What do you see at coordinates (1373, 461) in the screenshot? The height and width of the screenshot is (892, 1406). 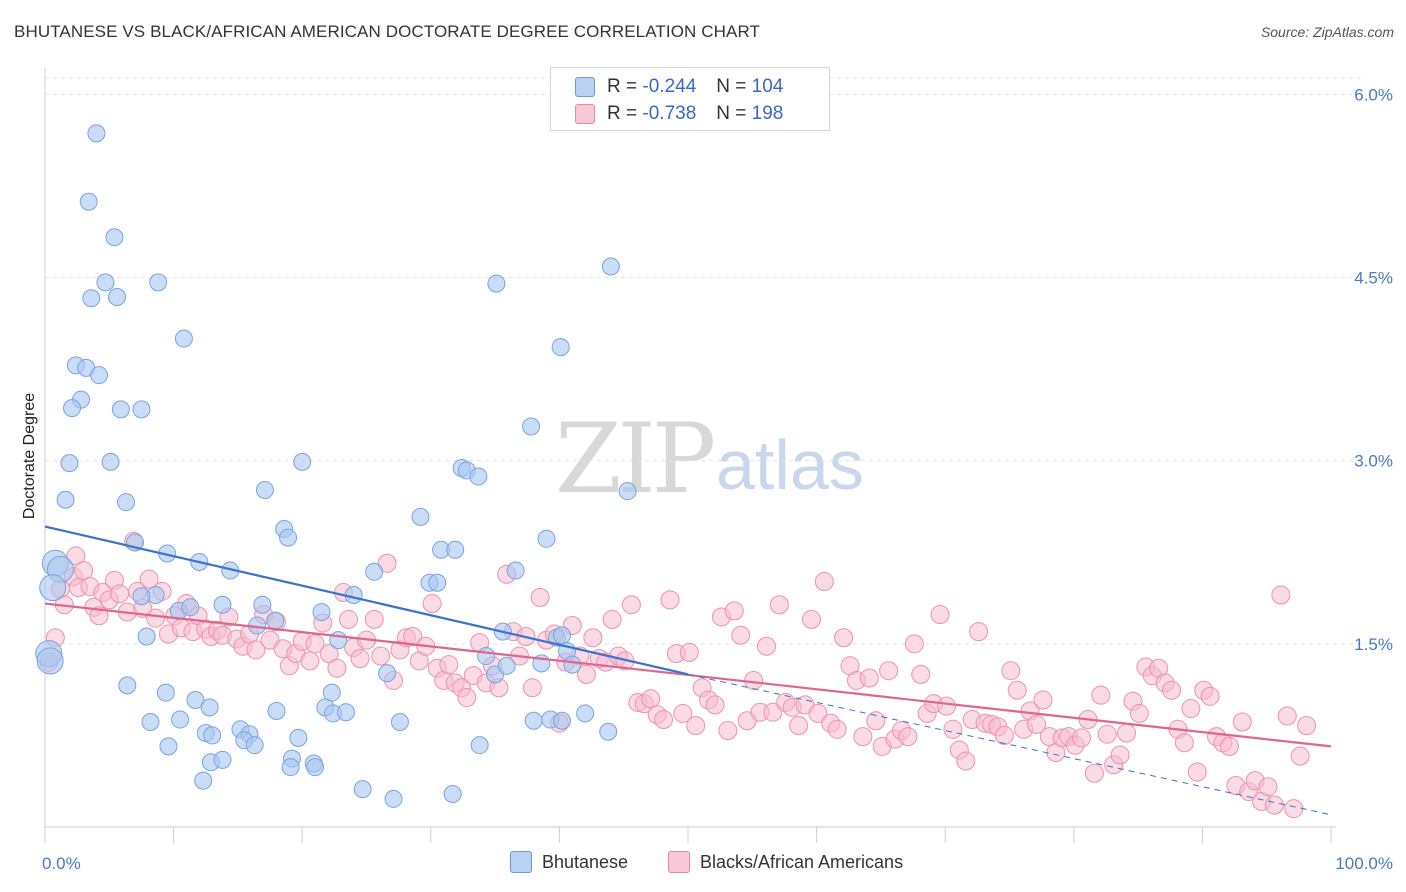 I see `y-tick-label: 3.0%` at bounding box center [1373, 461].